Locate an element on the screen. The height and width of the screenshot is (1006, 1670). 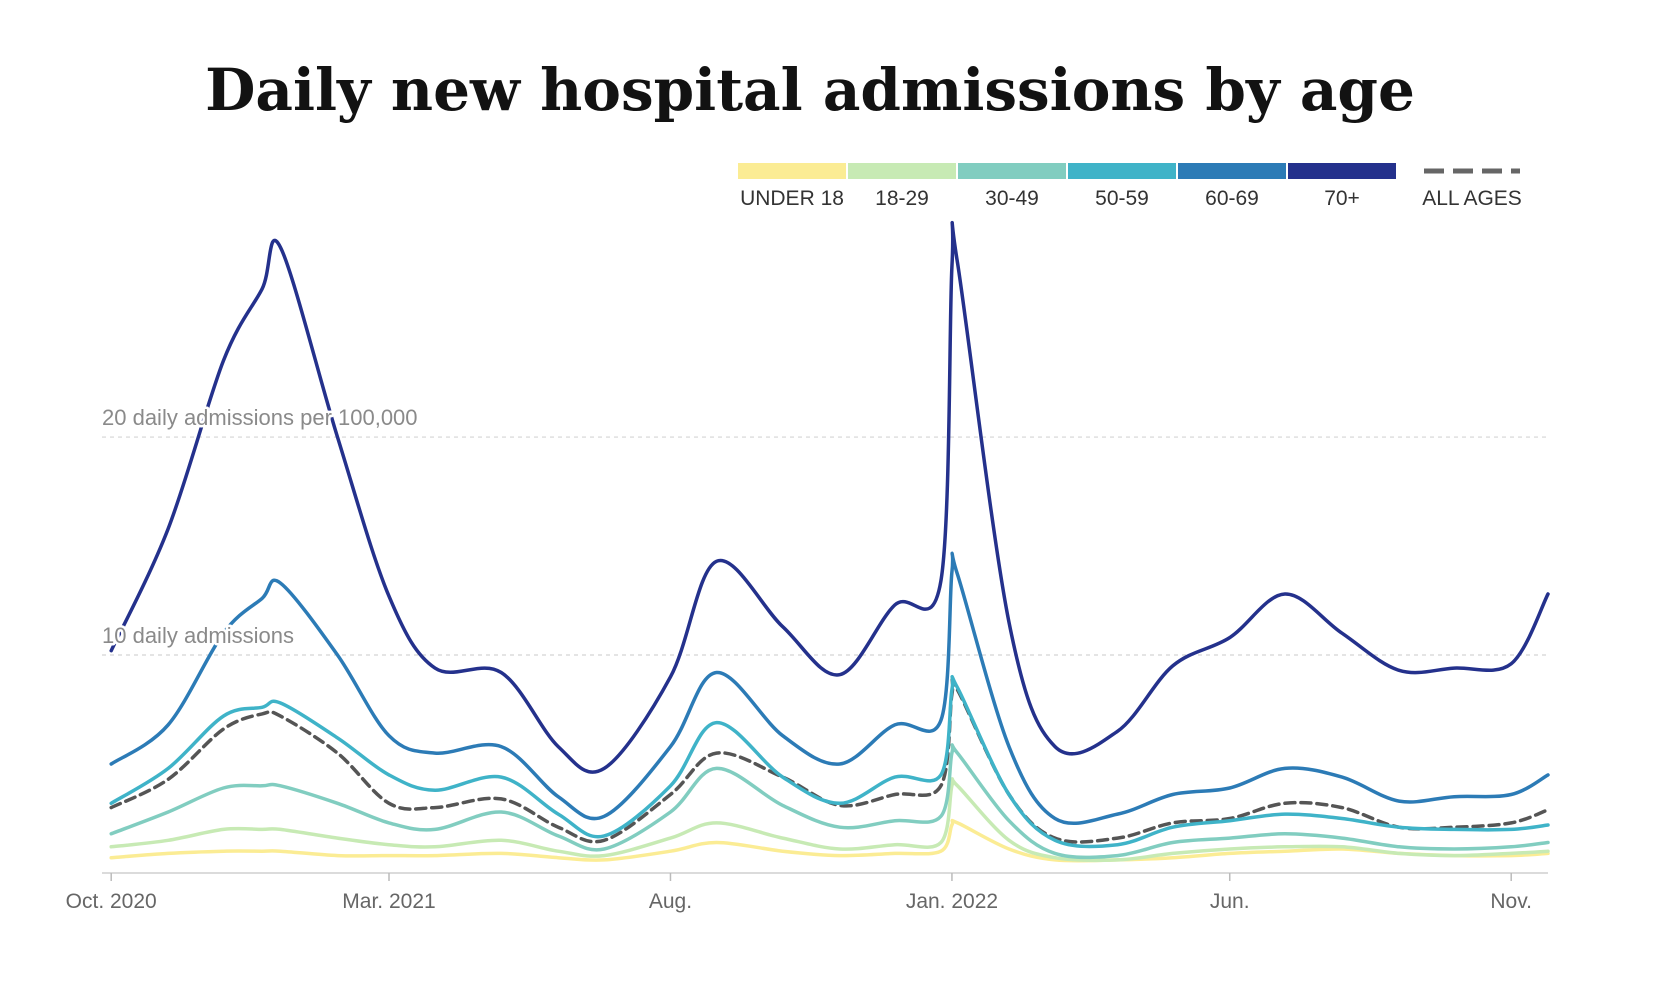
gridline-label: 20 daily admissions per 100,000 is located at coordinates (260, 417).